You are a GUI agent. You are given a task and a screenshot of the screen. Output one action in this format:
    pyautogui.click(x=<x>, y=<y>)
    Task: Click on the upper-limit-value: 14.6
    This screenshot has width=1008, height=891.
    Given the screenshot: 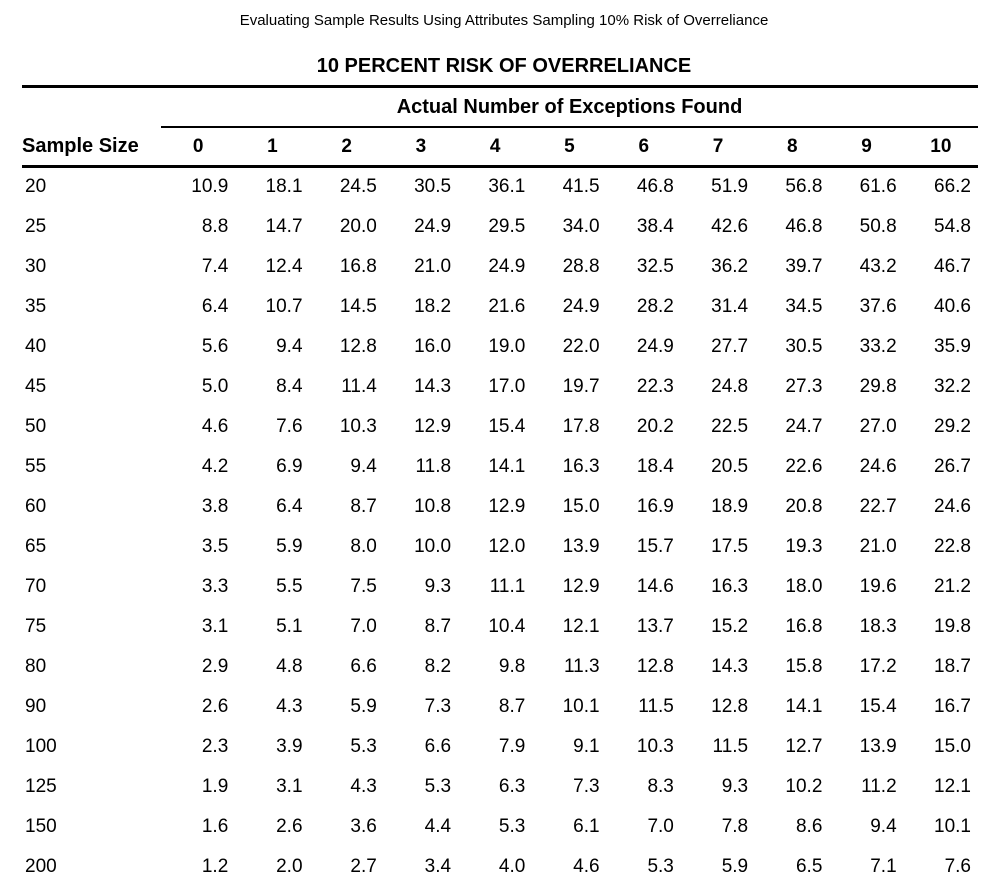 What is the action you would take?
    pyautogui.click(x=655, y=586)
    